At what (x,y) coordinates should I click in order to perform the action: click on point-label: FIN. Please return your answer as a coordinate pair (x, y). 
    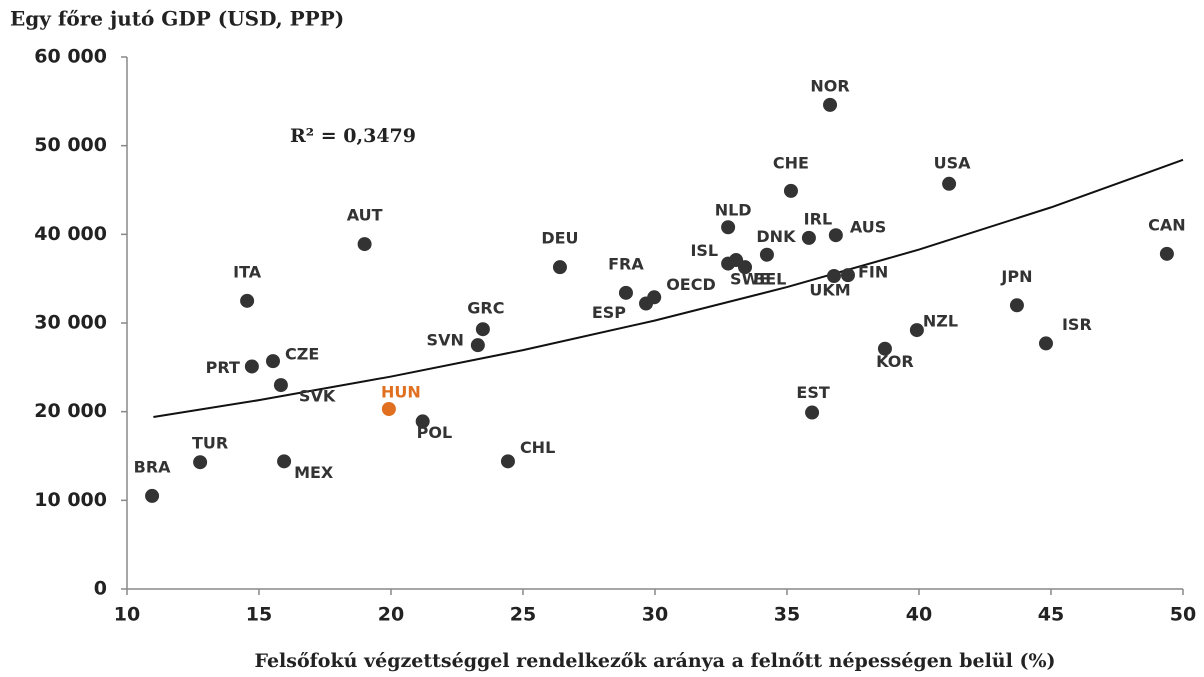
    Looking at the image, I should click on (873, 272).